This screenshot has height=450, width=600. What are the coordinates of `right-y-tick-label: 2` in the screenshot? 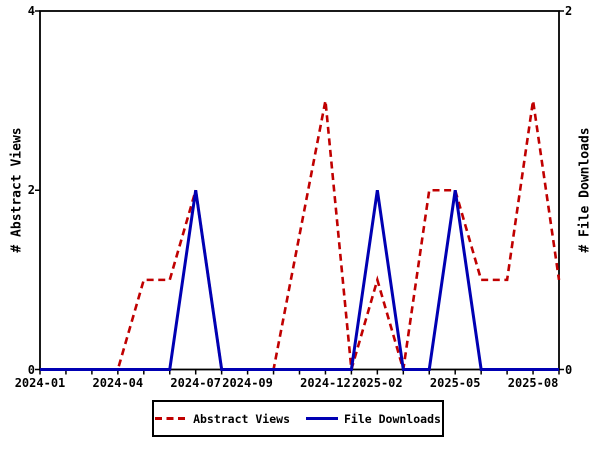 It's located at (569, 11).